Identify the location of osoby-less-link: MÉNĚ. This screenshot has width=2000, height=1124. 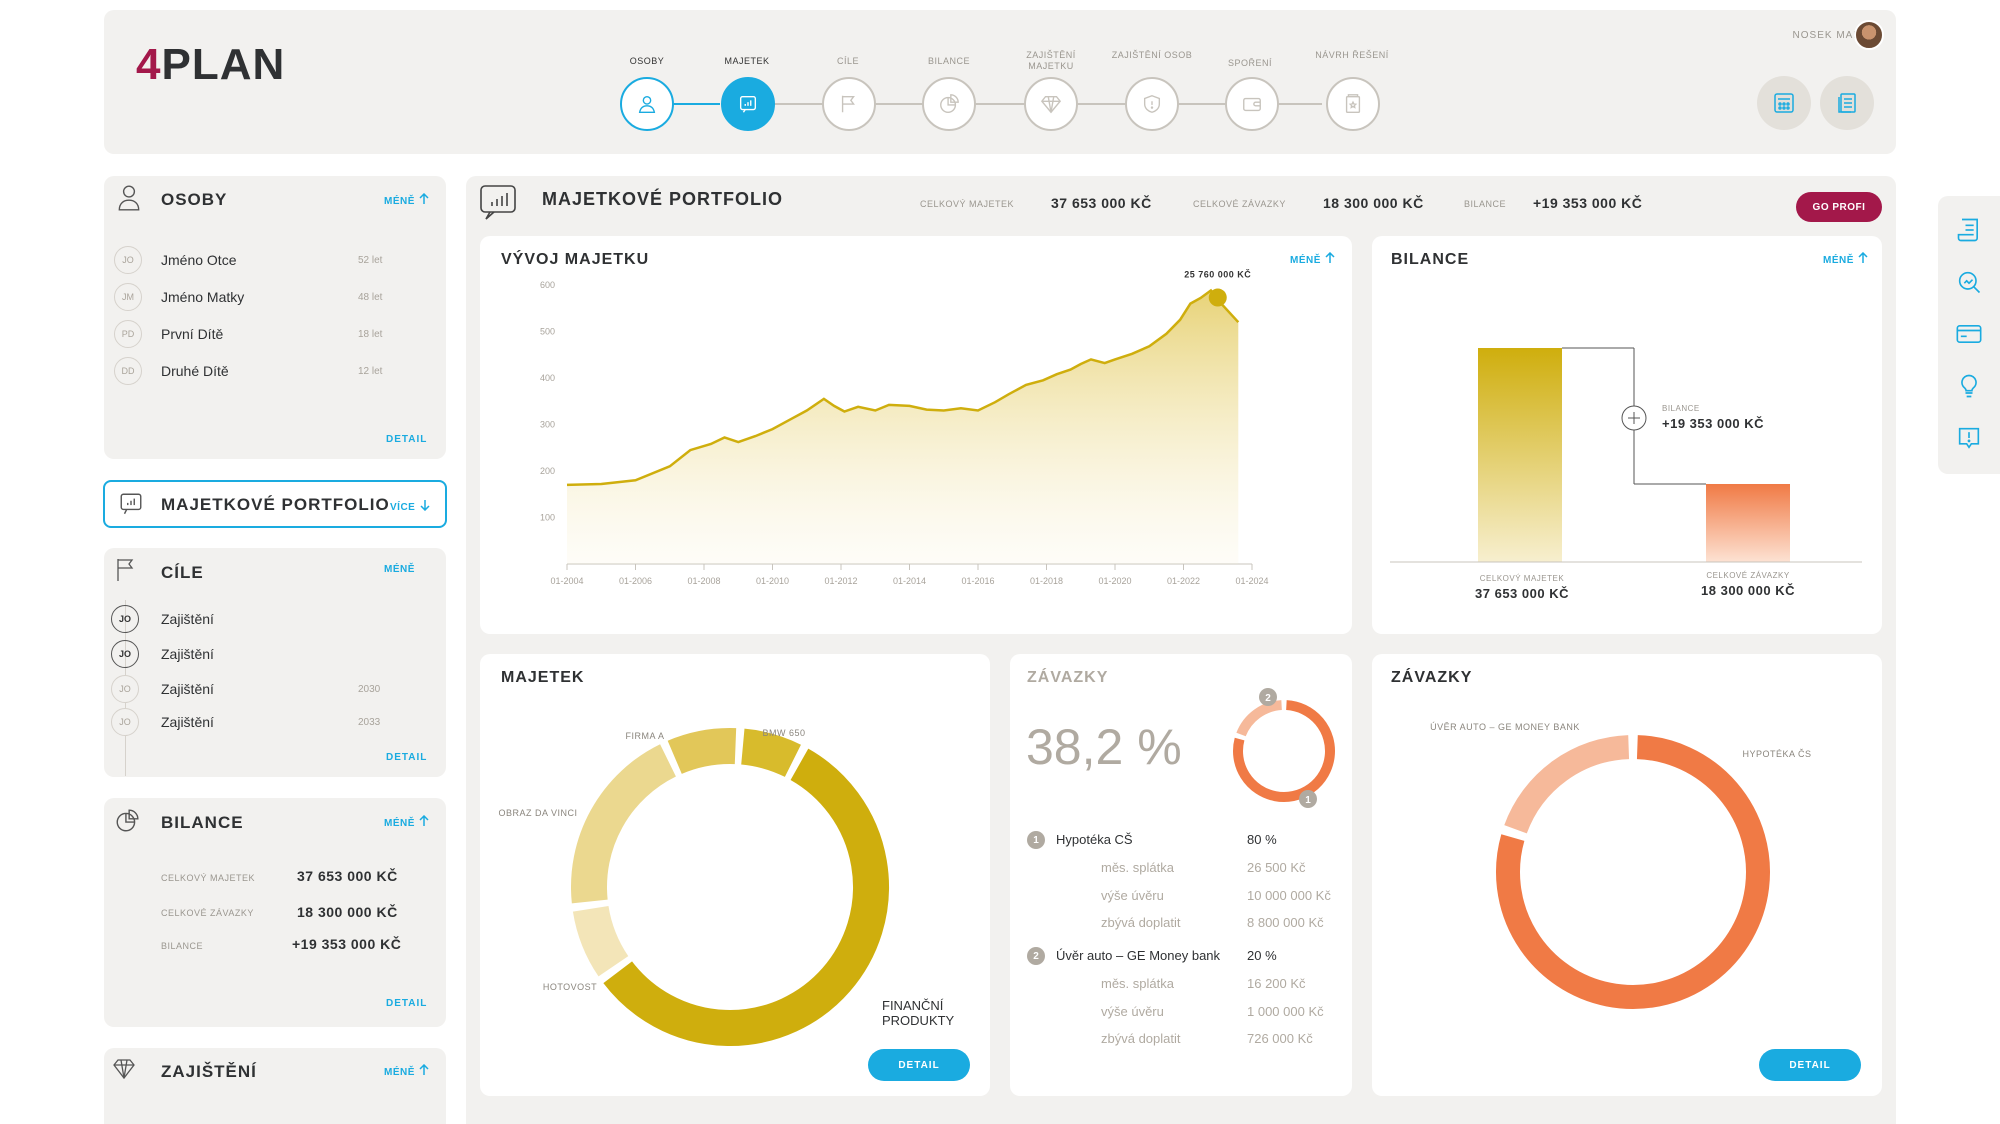
(407, 199).